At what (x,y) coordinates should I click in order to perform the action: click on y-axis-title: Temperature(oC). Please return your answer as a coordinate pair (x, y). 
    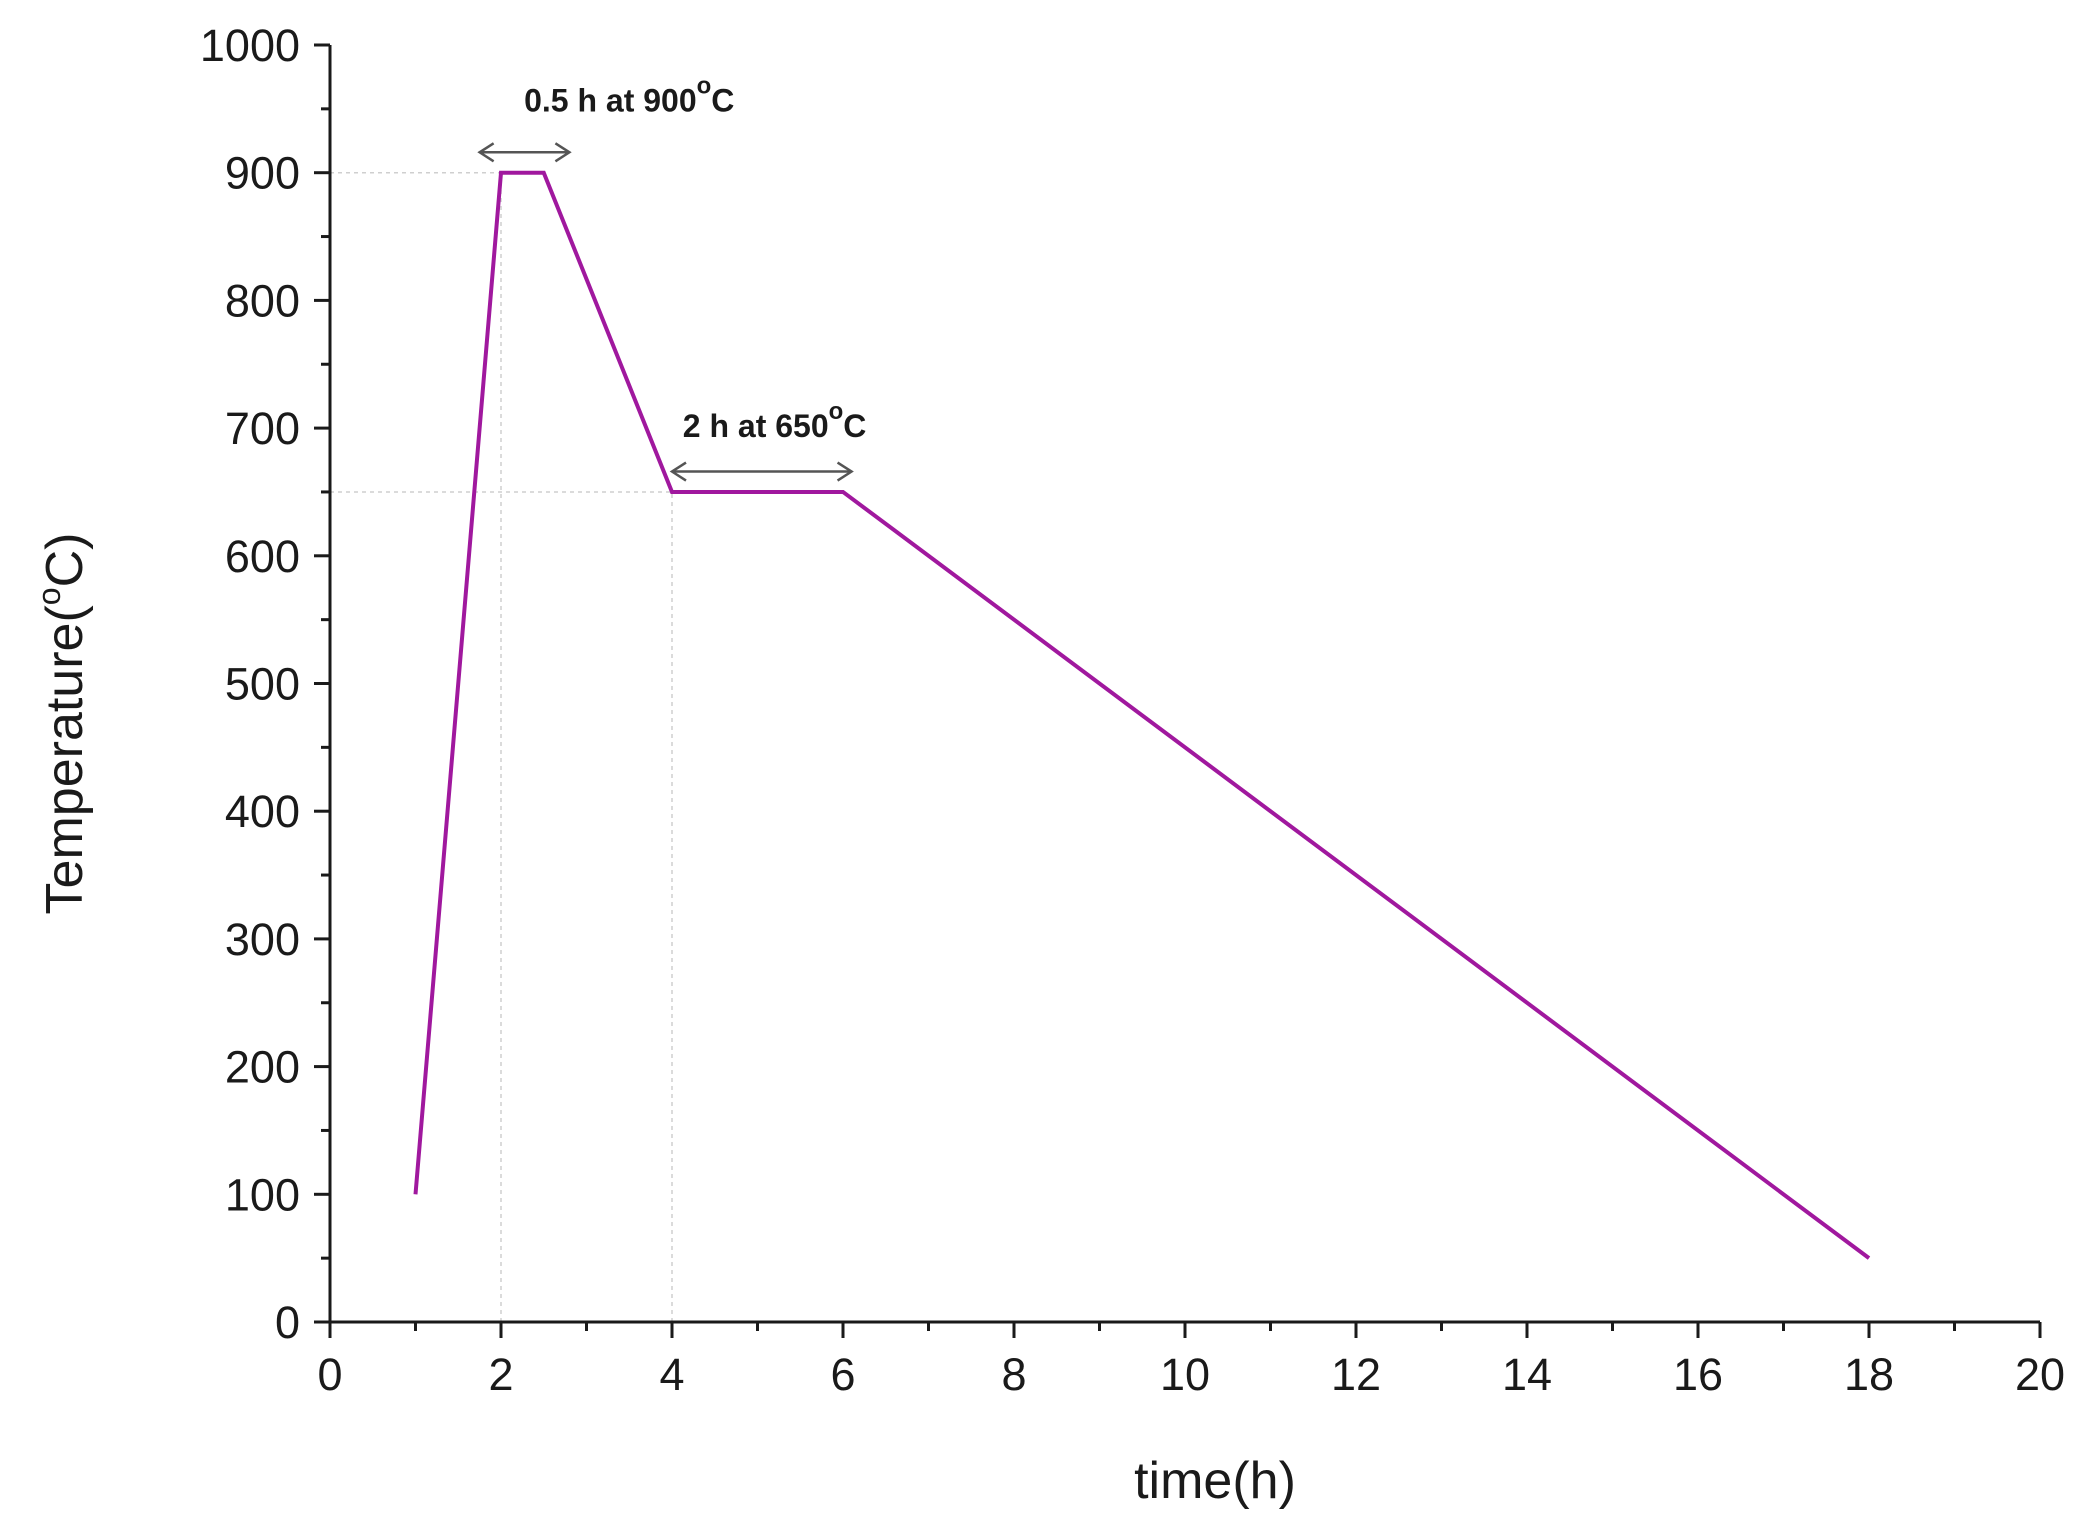
    Looking at the image, I should click on (62, 724).